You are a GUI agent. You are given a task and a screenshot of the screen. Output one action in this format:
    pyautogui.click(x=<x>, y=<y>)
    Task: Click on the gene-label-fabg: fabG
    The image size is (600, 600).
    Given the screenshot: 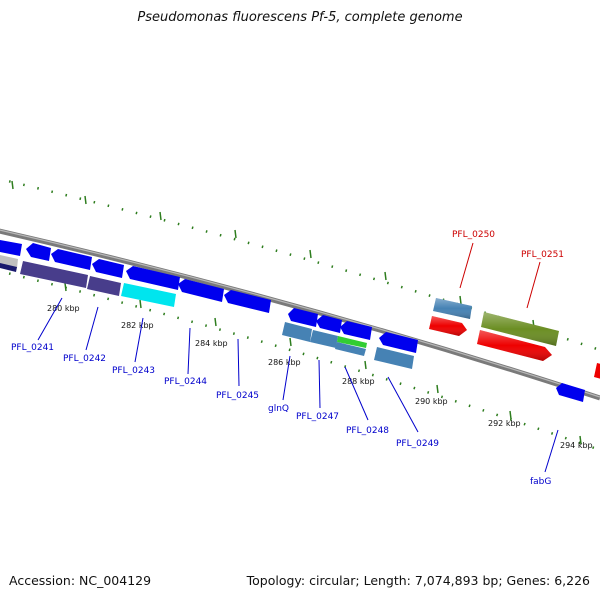 What is the action you would take?
    pyautogui.click(x=540, y=482)
    